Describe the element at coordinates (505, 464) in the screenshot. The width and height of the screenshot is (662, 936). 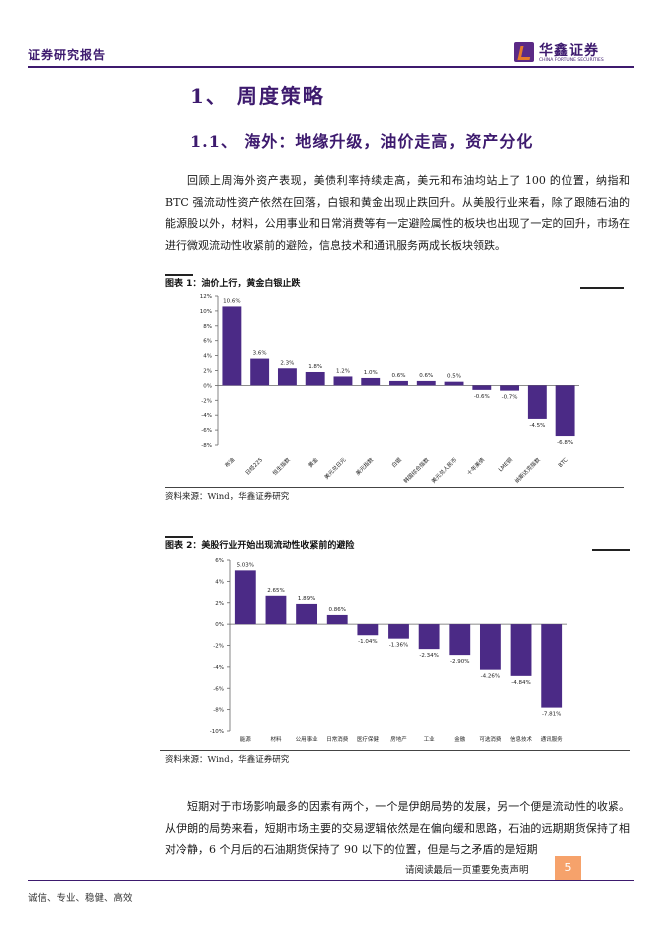
I see `chart1-category-label: LME铜` at that location.